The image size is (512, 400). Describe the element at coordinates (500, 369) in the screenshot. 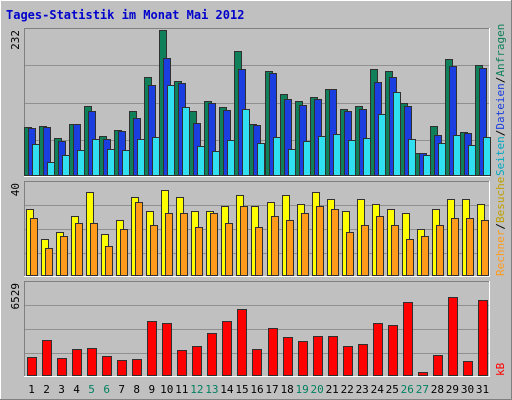

I see `legend-kb: kB` at that location.